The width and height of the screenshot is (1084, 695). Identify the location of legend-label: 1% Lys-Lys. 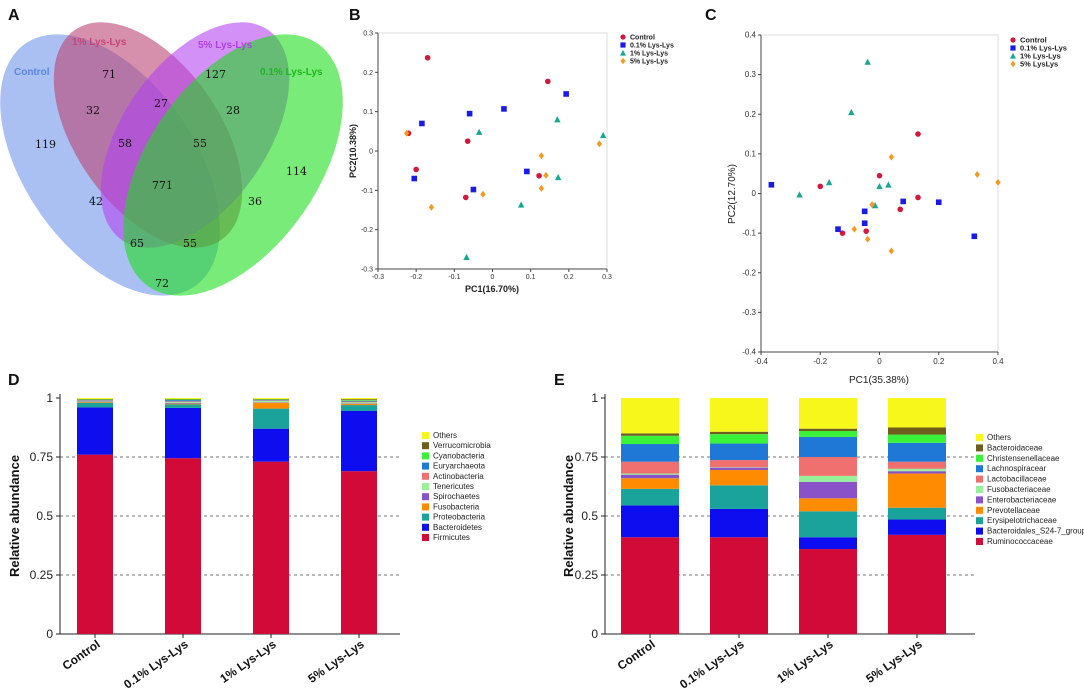
(649, 54).